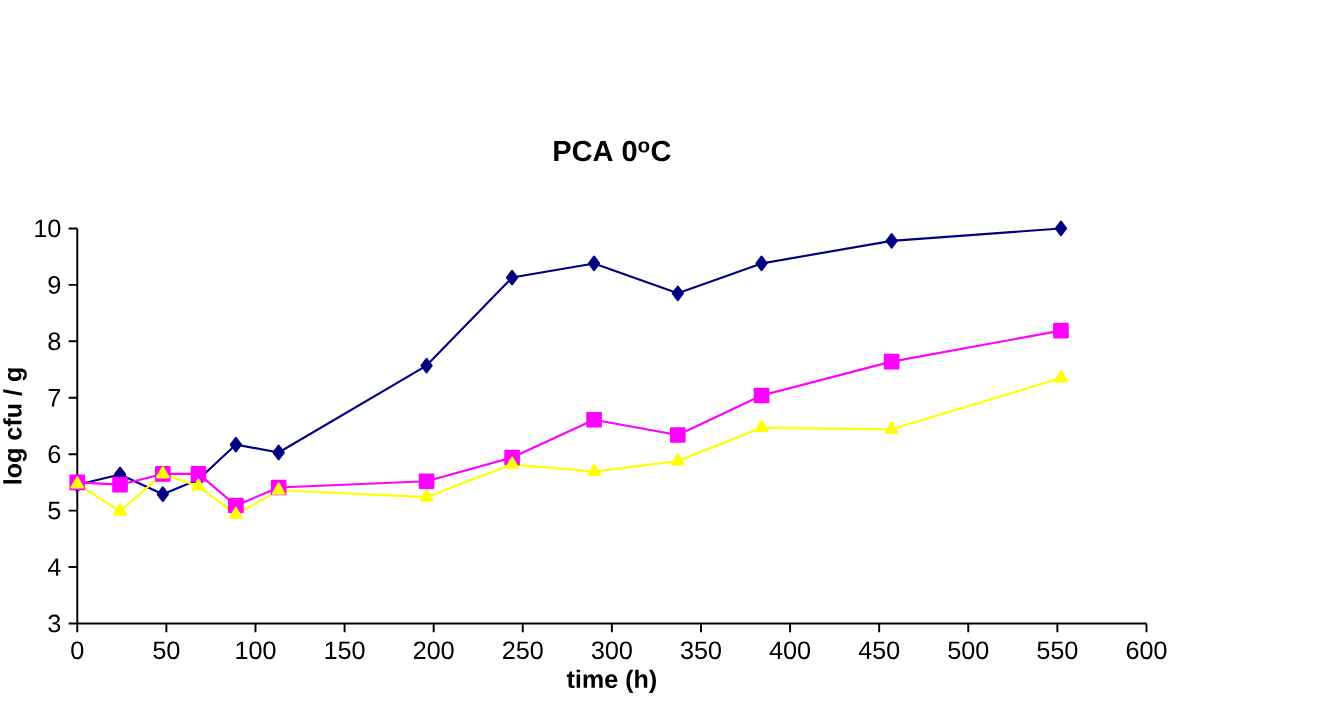  Describe the element at coordinates (256, 650) in the screenshot. I see `x-tick-label: 100` at that location.